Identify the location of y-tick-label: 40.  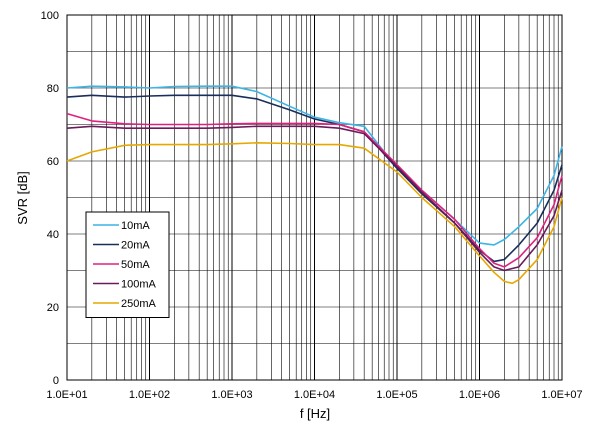
(53, 235).